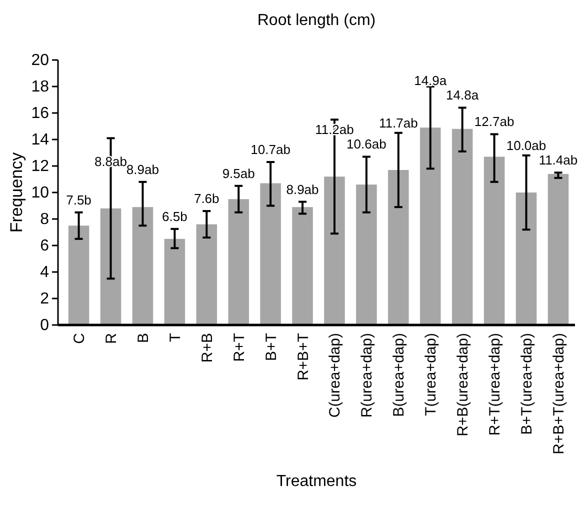  What do you see at coordinates (239, 347) in the screenshot?
I see `x-tick-label: R+T` at bounding box center [239, 347].